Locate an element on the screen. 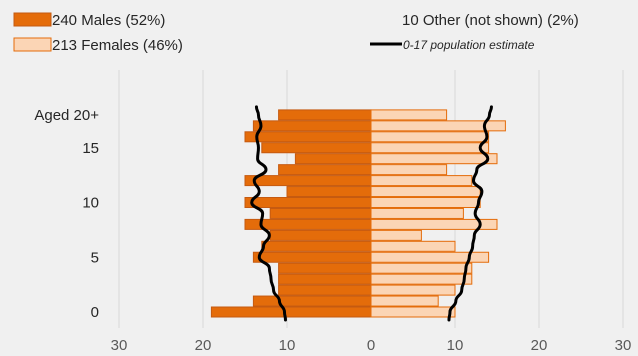  male-bars is located at coordinates (291, 213).